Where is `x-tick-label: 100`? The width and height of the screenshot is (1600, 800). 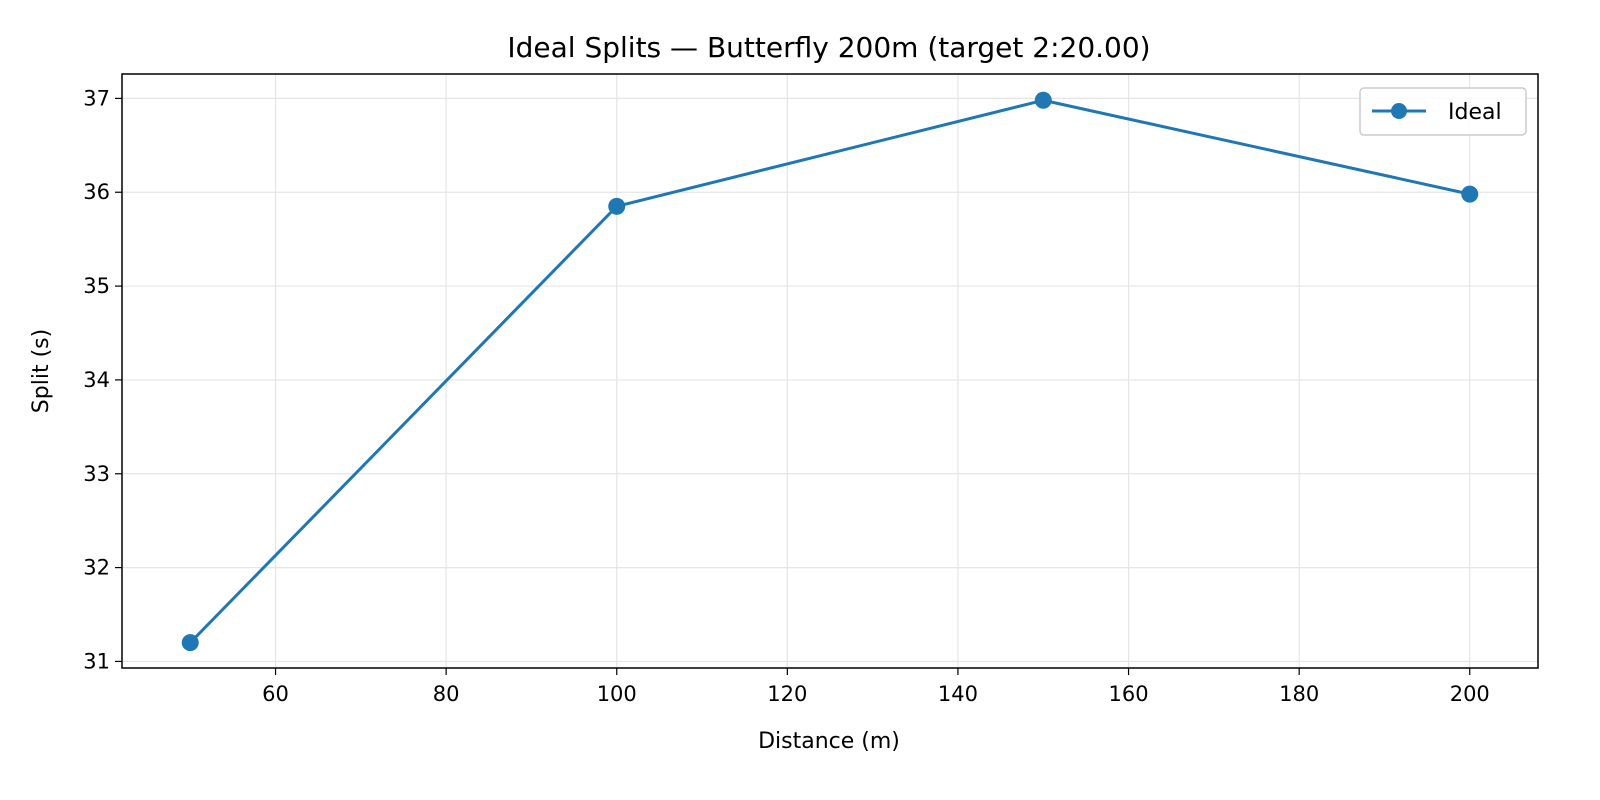
x-tick-label: 100 is located at coordinates (617, 694).